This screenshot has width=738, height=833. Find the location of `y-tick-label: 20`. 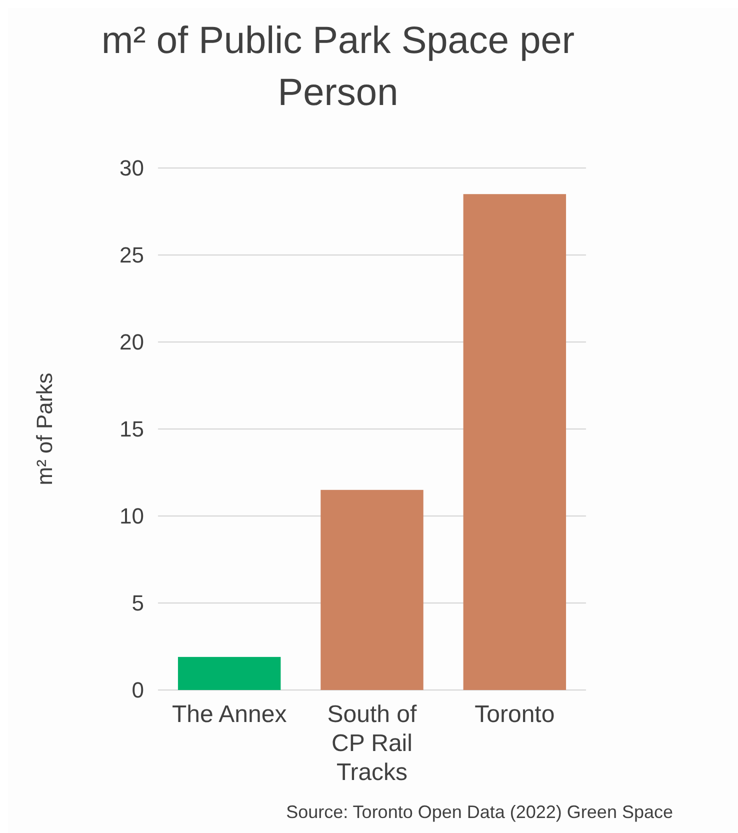

y-tick-label: 20 is located at coordinates (132, 342).